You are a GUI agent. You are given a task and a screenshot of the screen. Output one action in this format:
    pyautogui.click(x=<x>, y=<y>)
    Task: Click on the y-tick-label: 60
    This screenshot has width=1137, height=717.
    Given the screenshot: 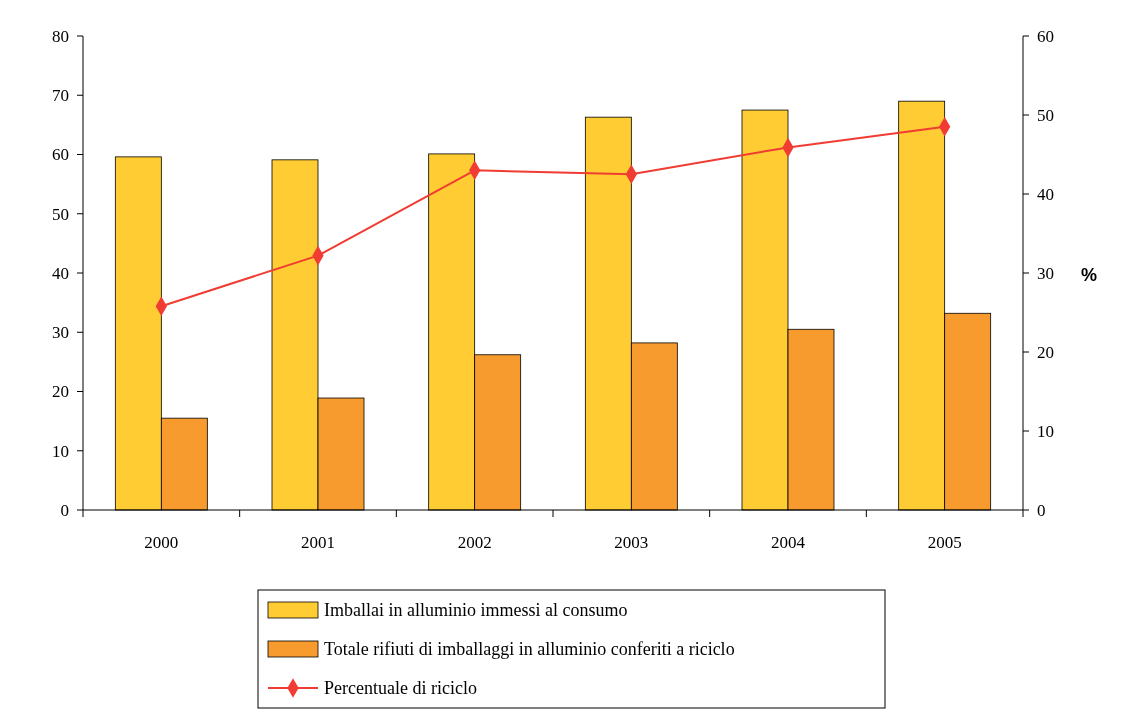 What is the action you would take?
    pyautogui.click(x=60, y=155)
    